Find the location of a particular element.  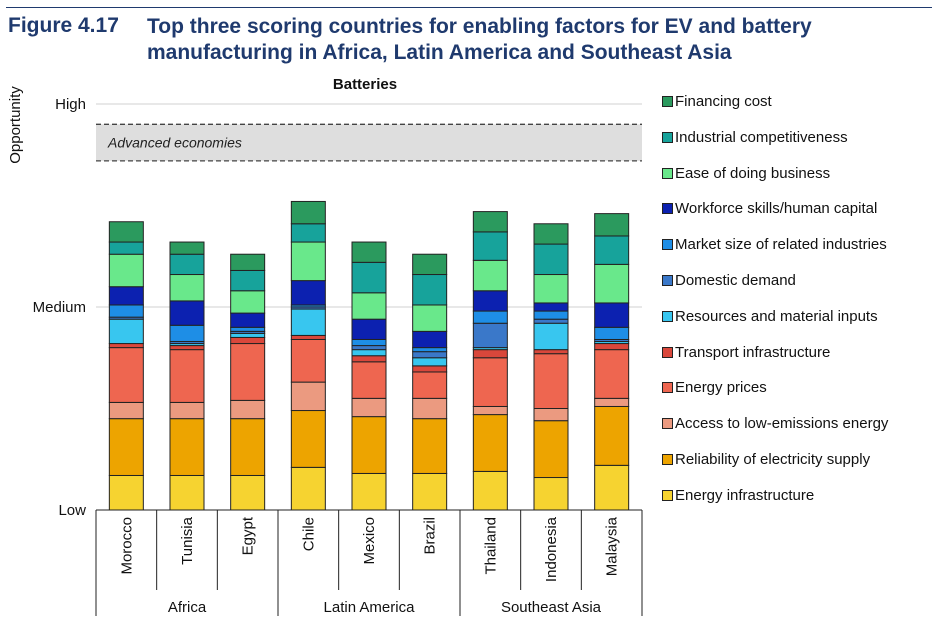

bar-indonesia-resources-and-material-inputs is located at coordinates (551, 336).